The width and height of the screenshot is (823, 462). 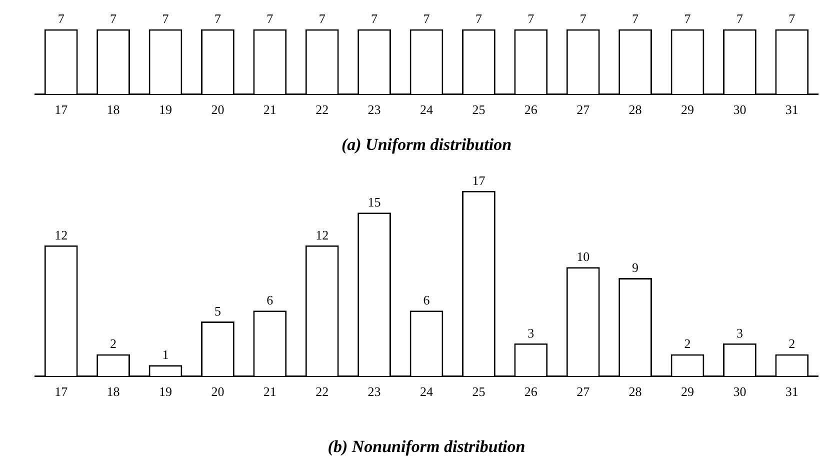 What do you see at coordinates (583, 256) in the screenshot?
I see `data-label: 10` at bounding box center [583, 256].